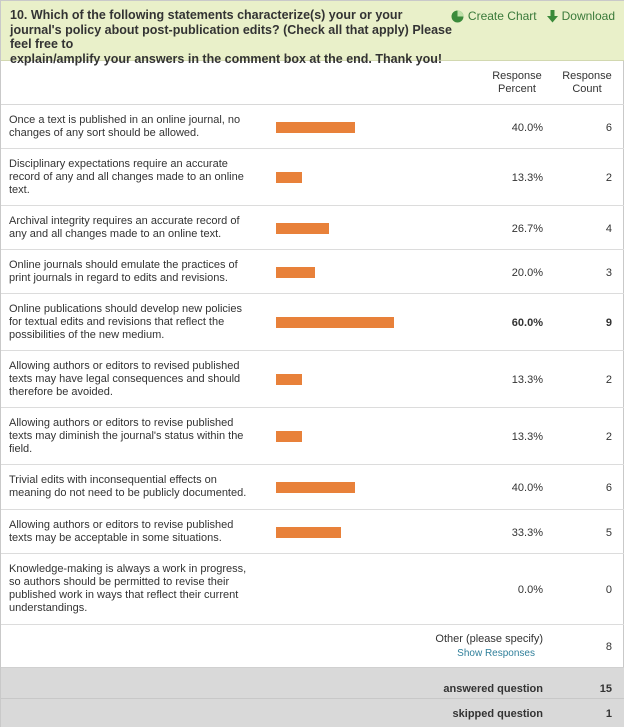 This screenshot has width=624, height=727. I want to click on download-label: Download, so click(588, 16).